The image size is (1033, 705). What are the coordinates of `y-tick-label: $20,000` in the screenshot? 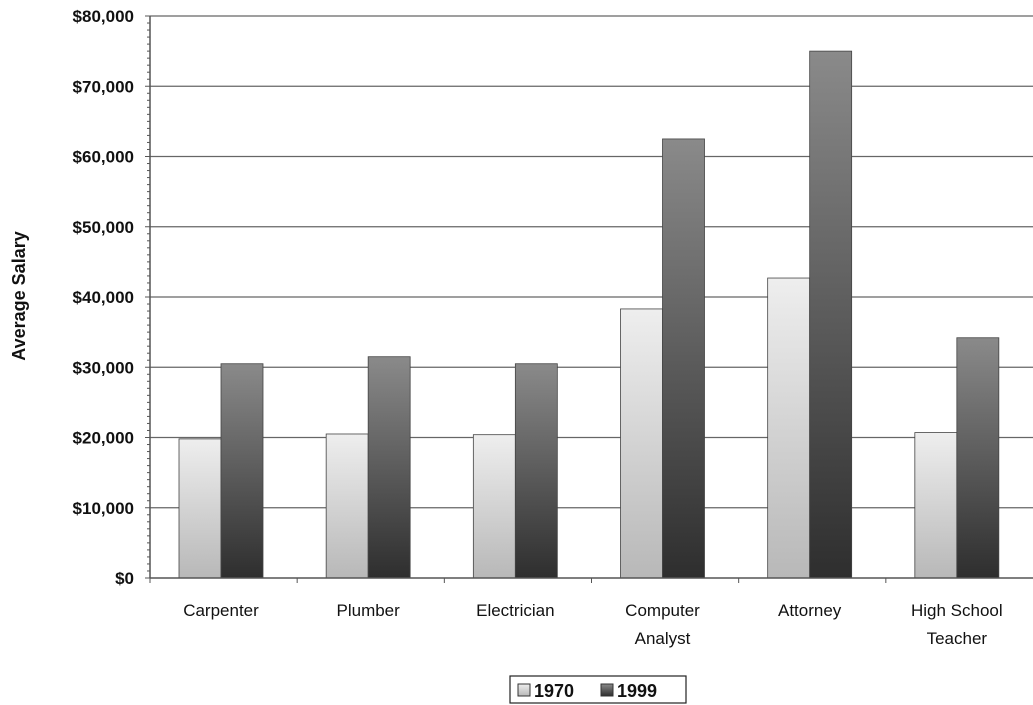 It's located at (103, 438).